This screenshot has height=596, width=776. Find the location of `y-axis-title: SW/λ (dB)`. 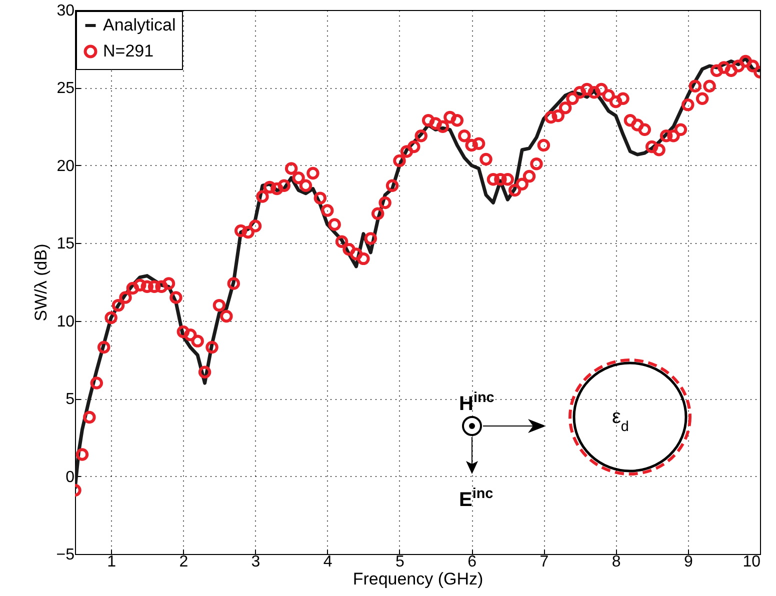

y-axis-title: SW/λ (dB) is located at coordinates (40, 283).